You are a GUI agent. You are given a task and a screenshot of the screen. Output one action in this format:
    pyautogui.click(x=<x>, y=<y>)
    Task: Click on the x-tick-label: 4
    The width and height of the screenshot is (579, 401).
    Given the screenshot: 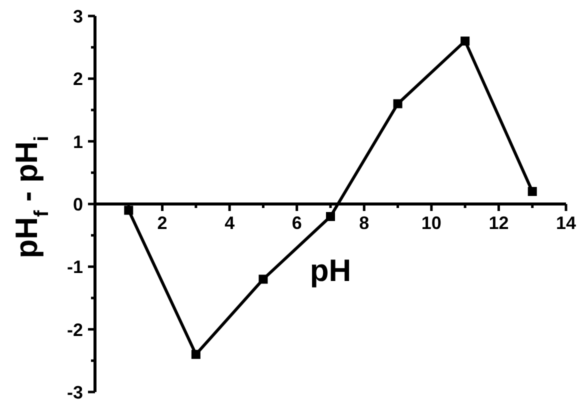 What is the action you would take?
    pyautogui.click(x=229, y=223)
    